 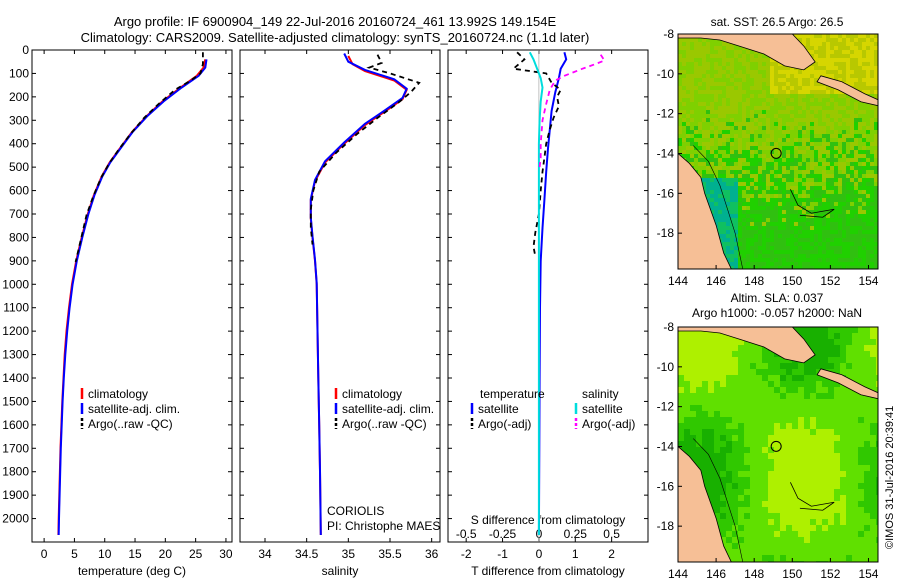 What do you see at coordinates (812, 496) in the screenshot?
I see `reef-contour` at bounding box center [812, 496].